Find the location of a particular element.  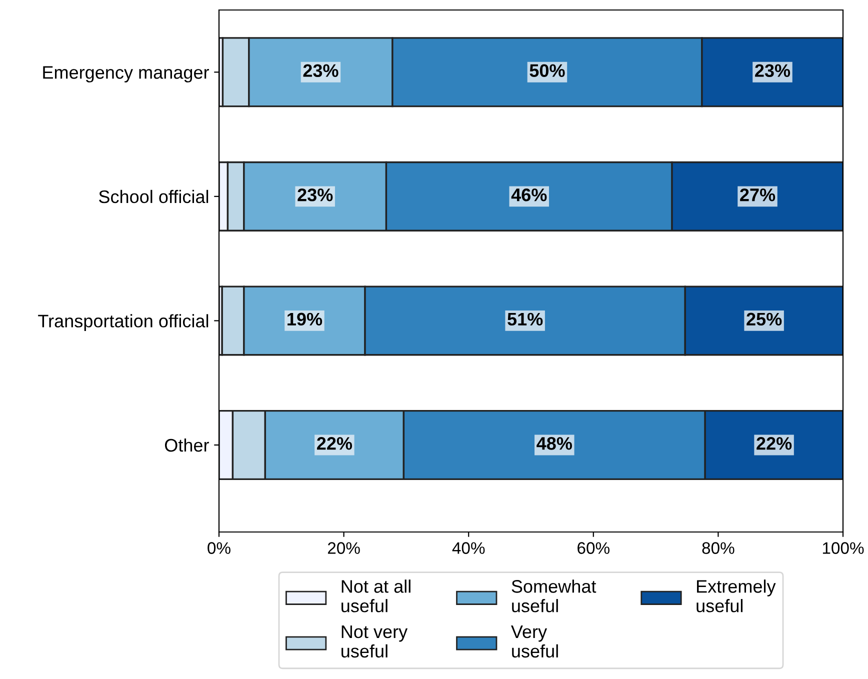

data-label: 27% is located at coordinates (758, 195).